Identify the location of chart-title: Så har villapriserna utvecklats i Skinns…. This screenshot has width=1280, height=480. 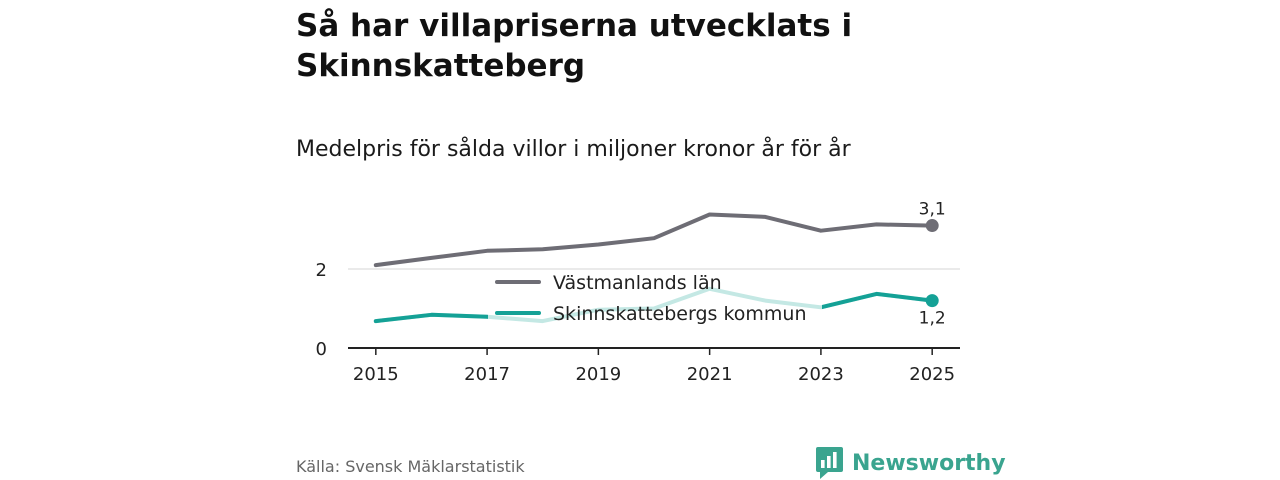
(574, 46).